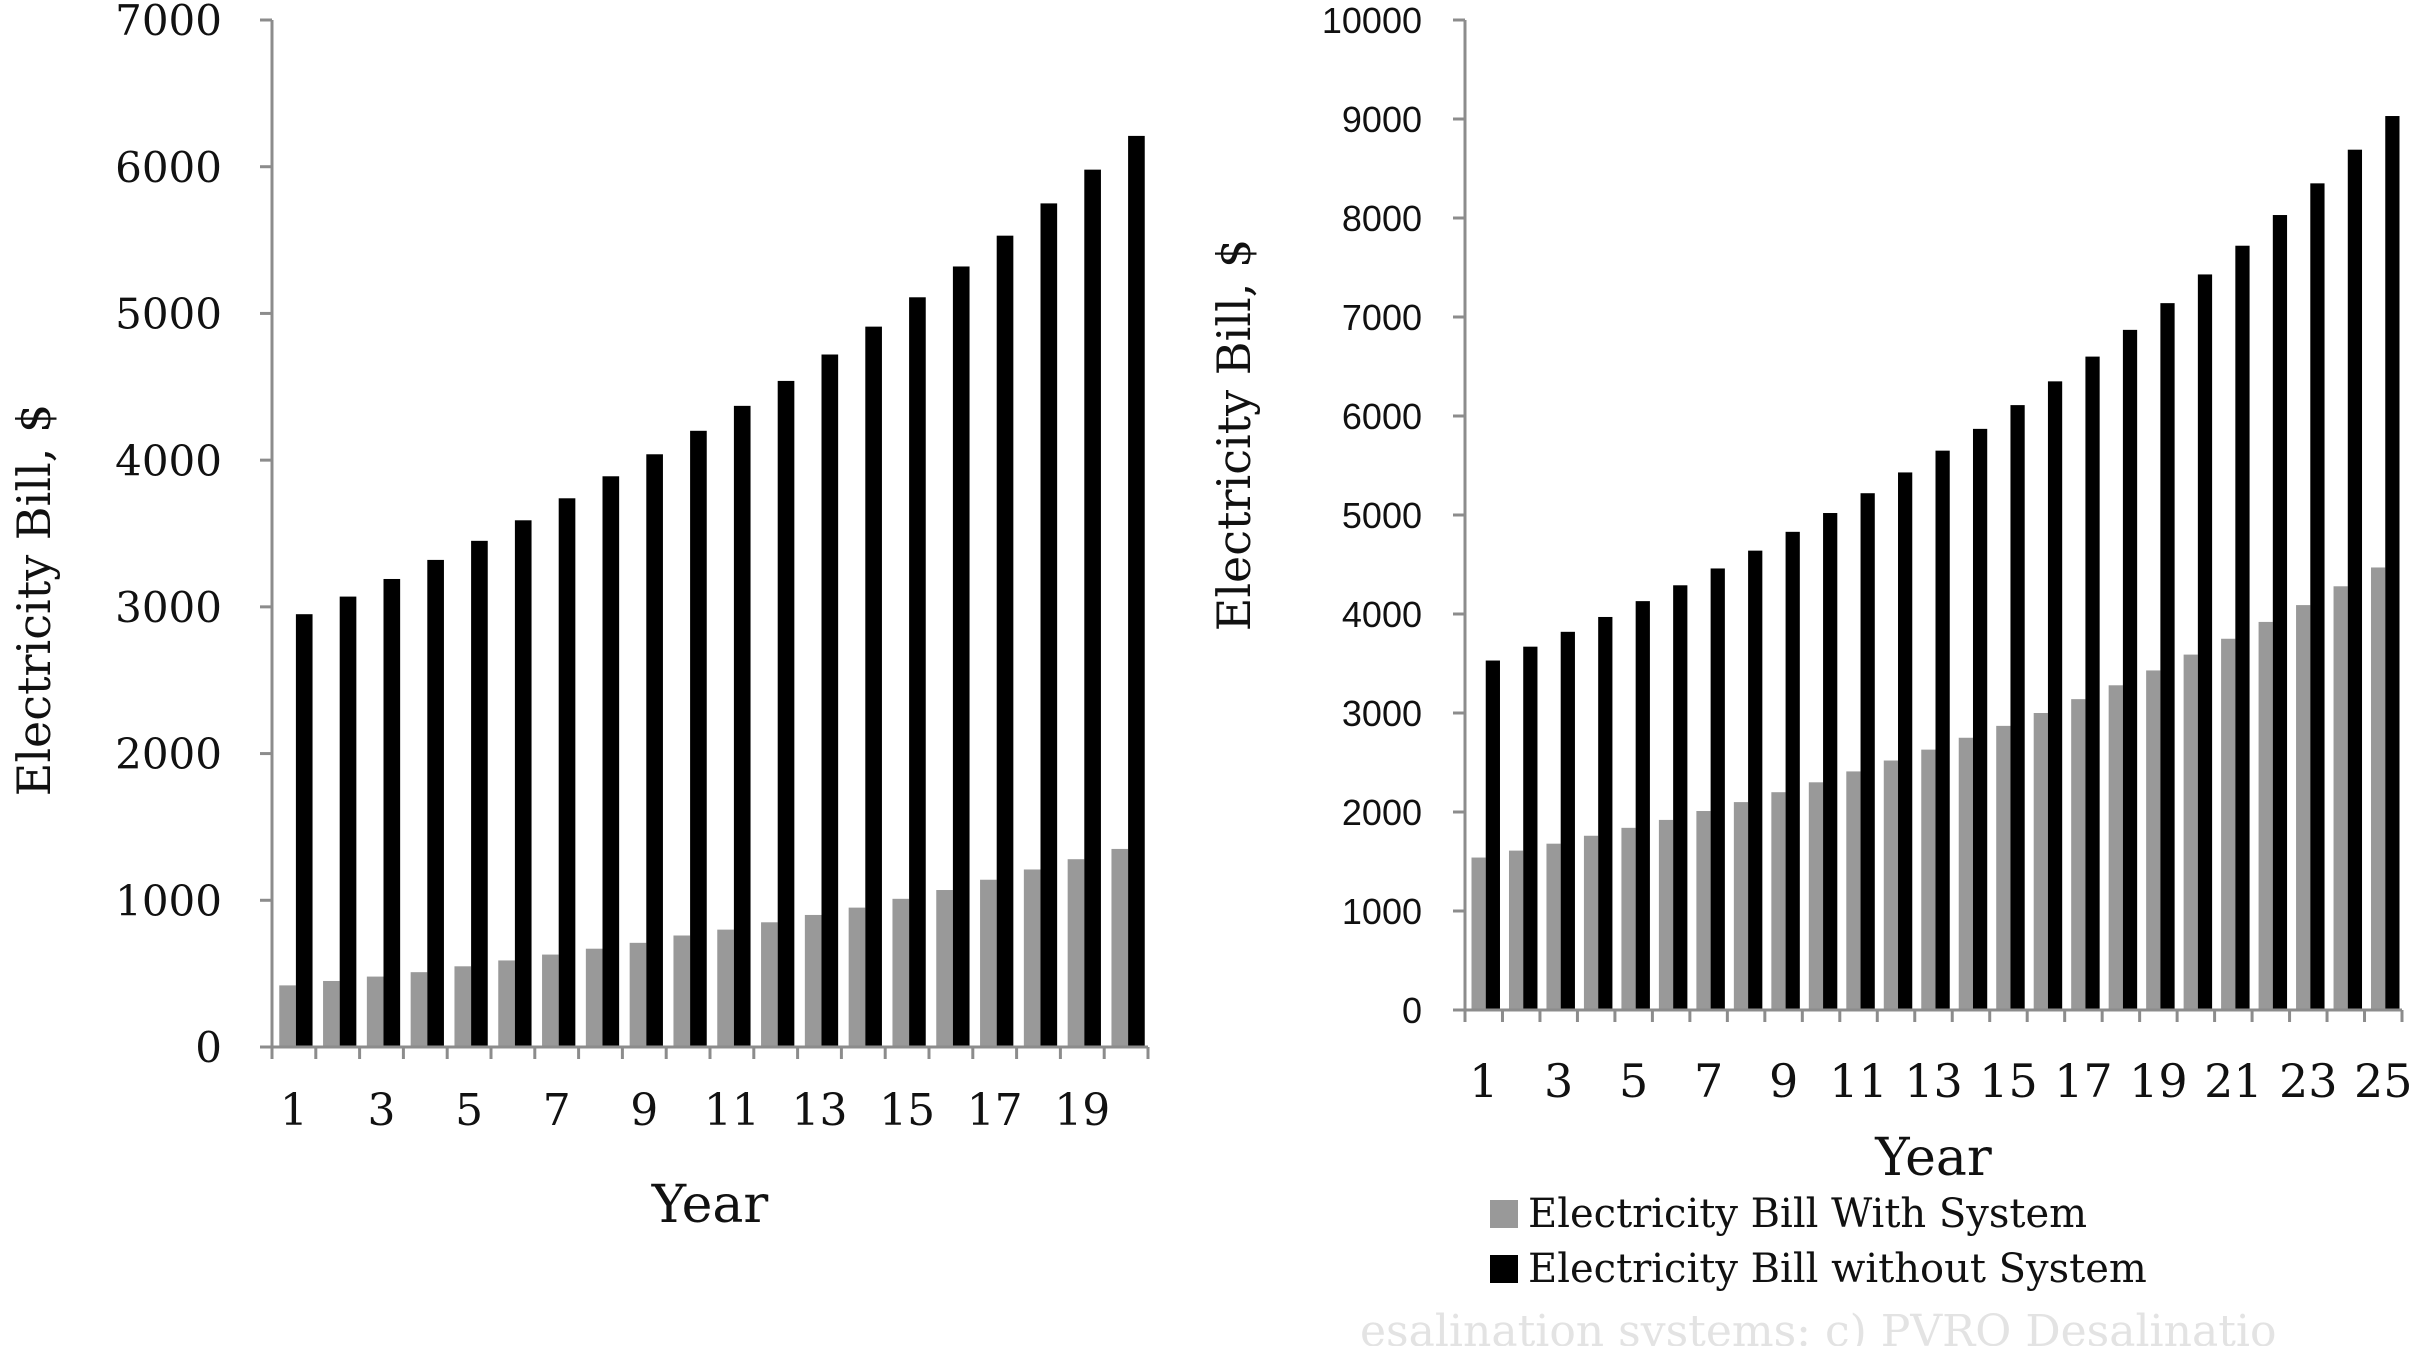 Image resolution: width=2423 pixels, height=1346 pixels. What do you see at coordinates (1504, 1269) in the screenshot?
I see `legend-swatch-without-system` at bounding box center [1504, 1269].